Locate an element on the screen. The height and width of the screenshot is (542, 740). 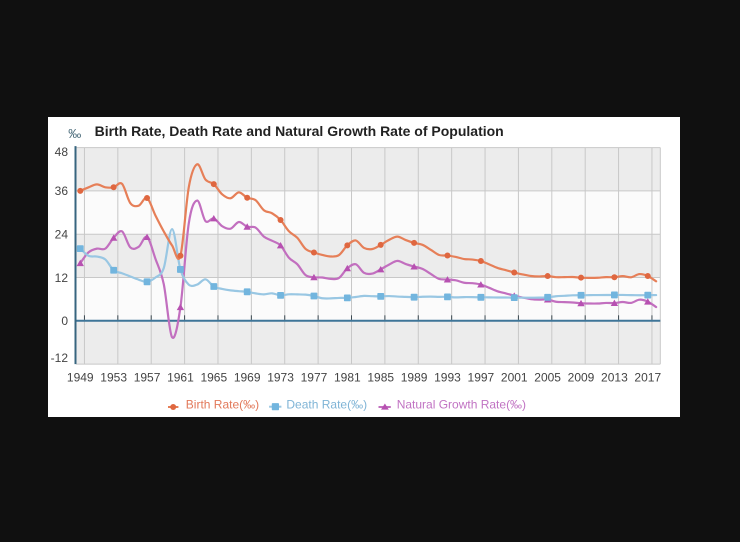
svg-text: 12 is located at coordinates (62, 278).